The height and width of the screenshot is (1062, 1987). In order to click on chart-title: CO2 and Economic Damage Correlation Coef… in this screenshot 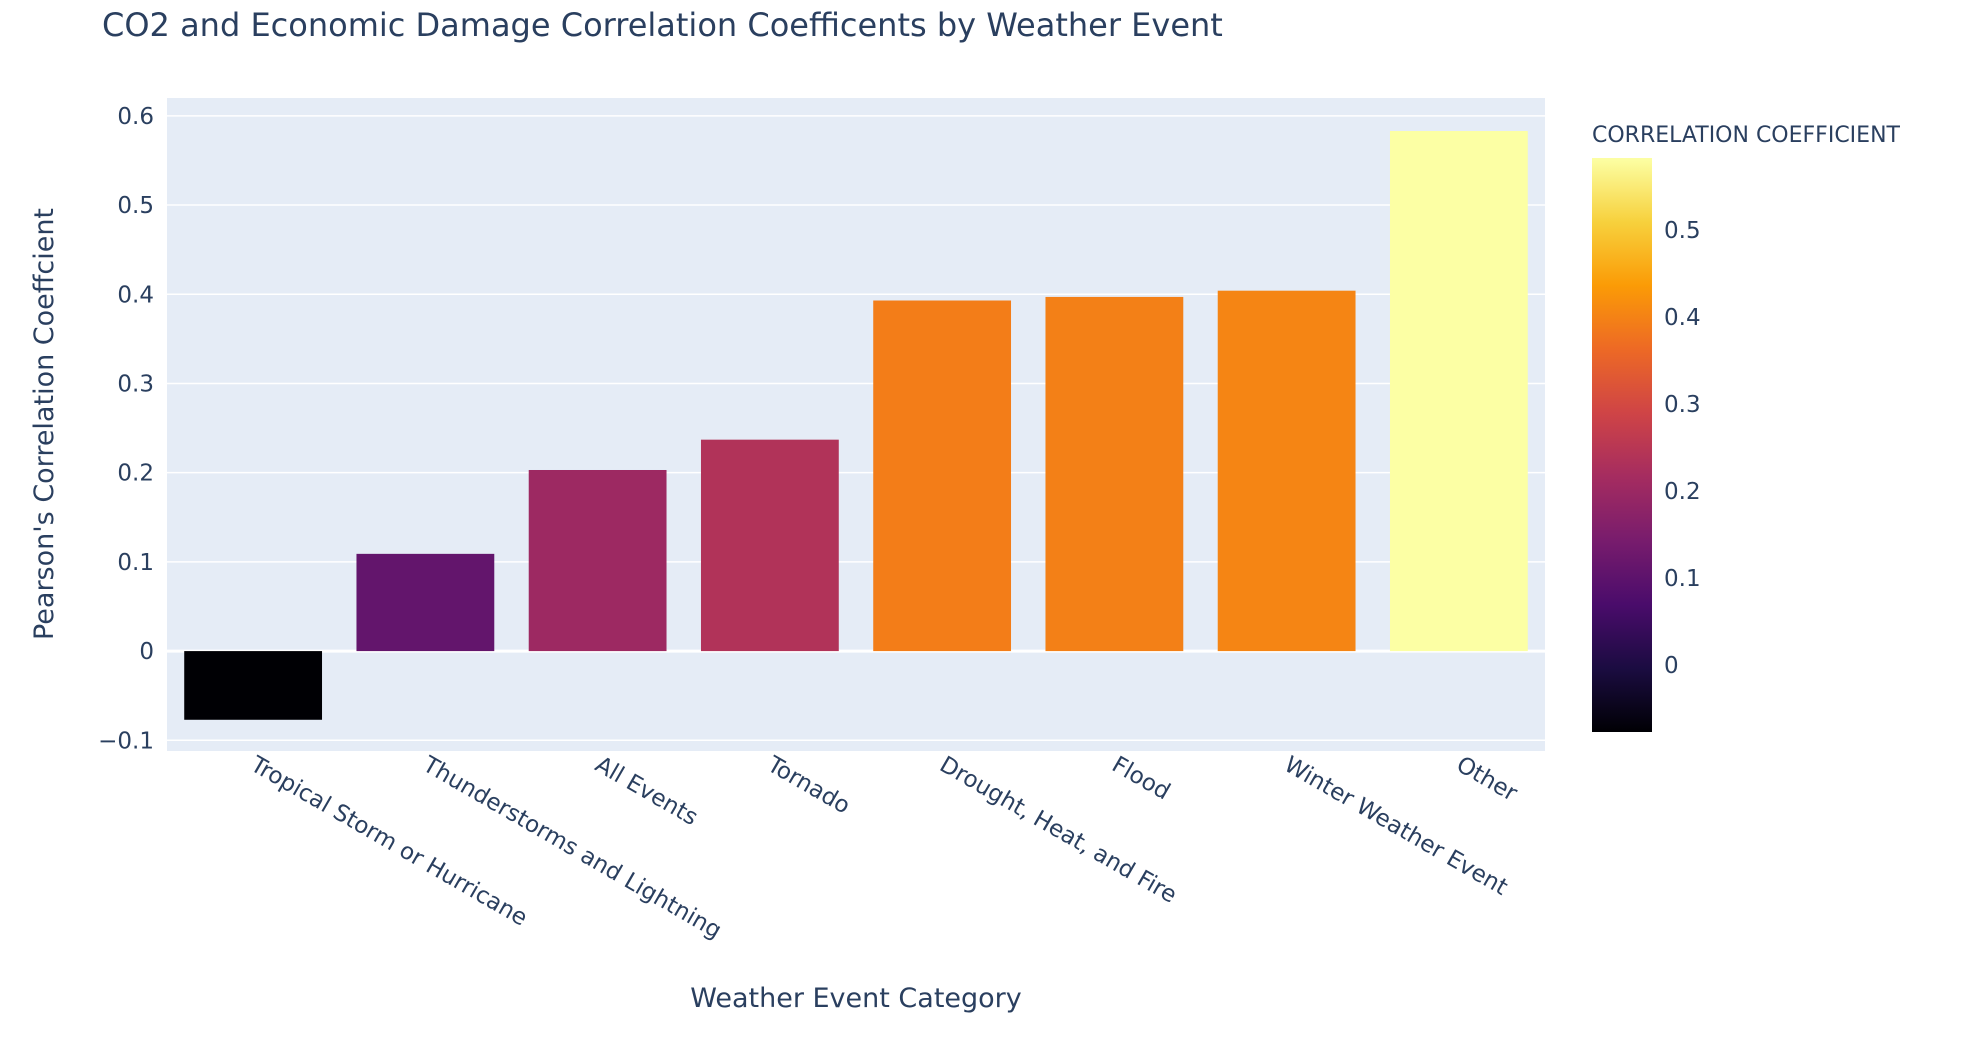, I will do `click(662, 25)`.